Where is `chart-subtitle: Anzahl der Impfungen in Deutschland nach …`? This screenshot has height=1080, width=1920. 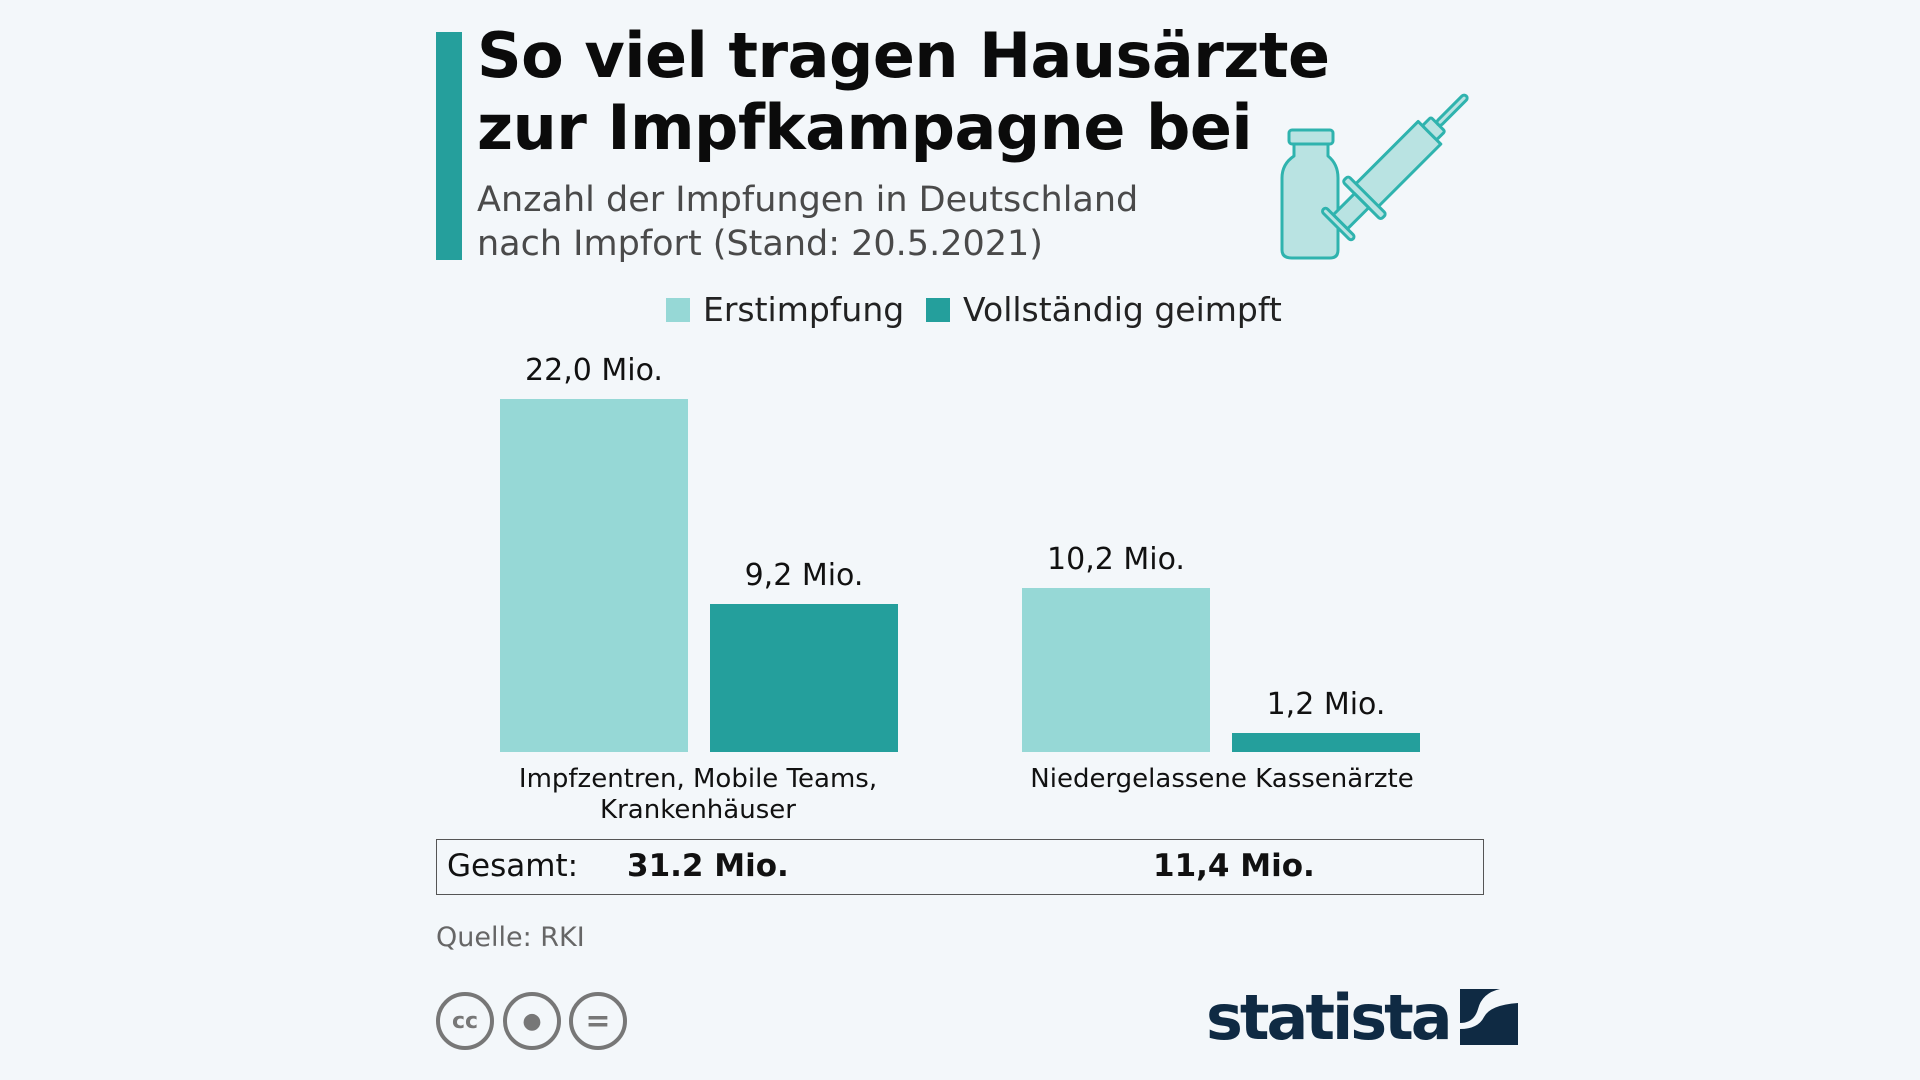
chart-subtitle: Anzahl der Impfungen in Deutschland nach … is located at coordinates (808, 222).